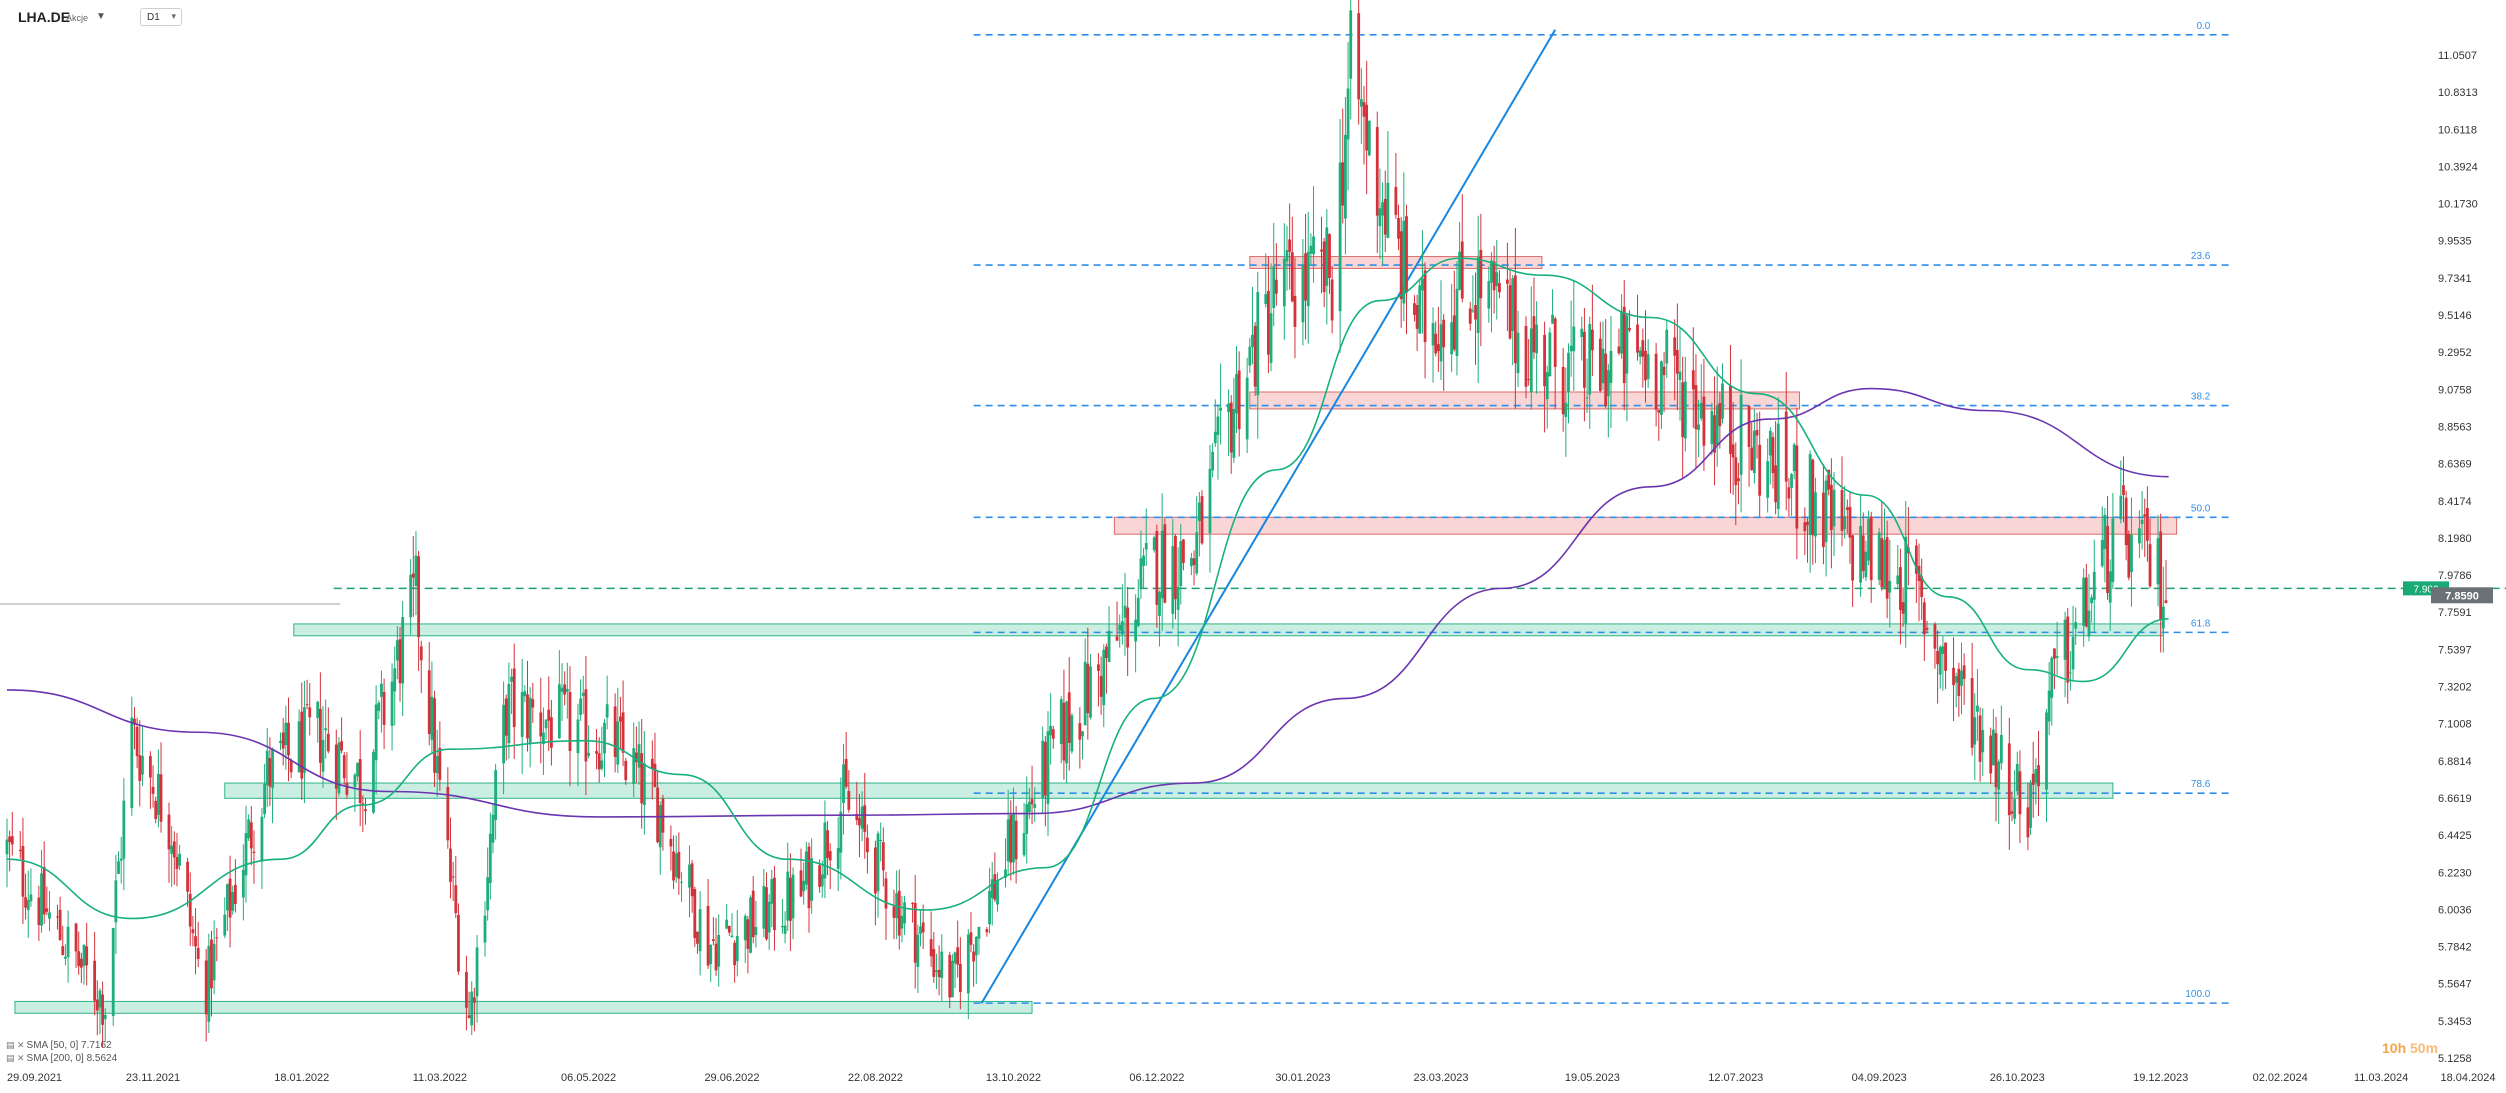 The image size is (2506, 1093). Describe the element at coordinates (2201, 508) in the screenshot. I see `fib-label-50.0: 50.0` at that location.